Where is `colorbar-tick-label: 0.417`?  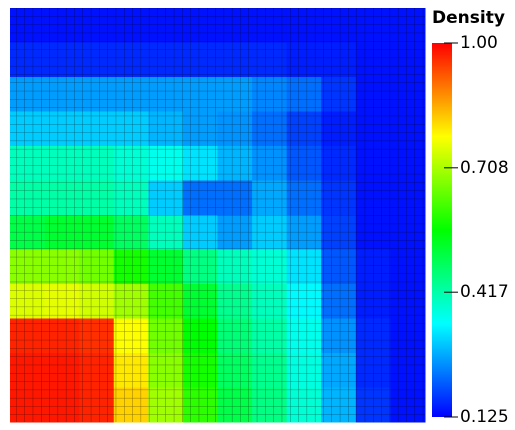 colorbar-tick-label: 0.417 is located at coordinates (484, 292).